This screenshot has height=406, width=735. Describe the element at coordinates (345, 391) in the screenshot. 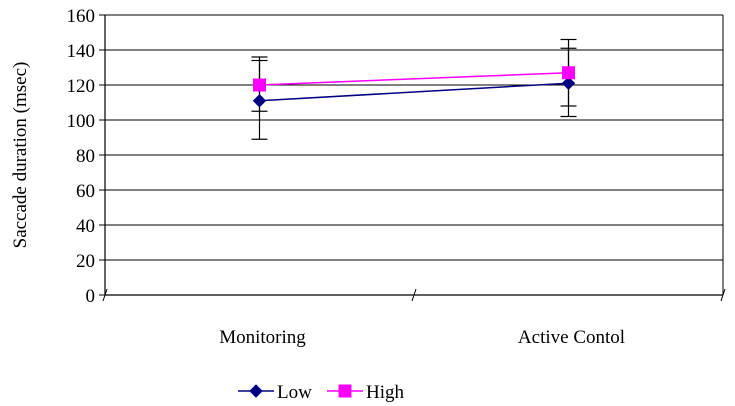

I see `legend-marker-high` at that location.